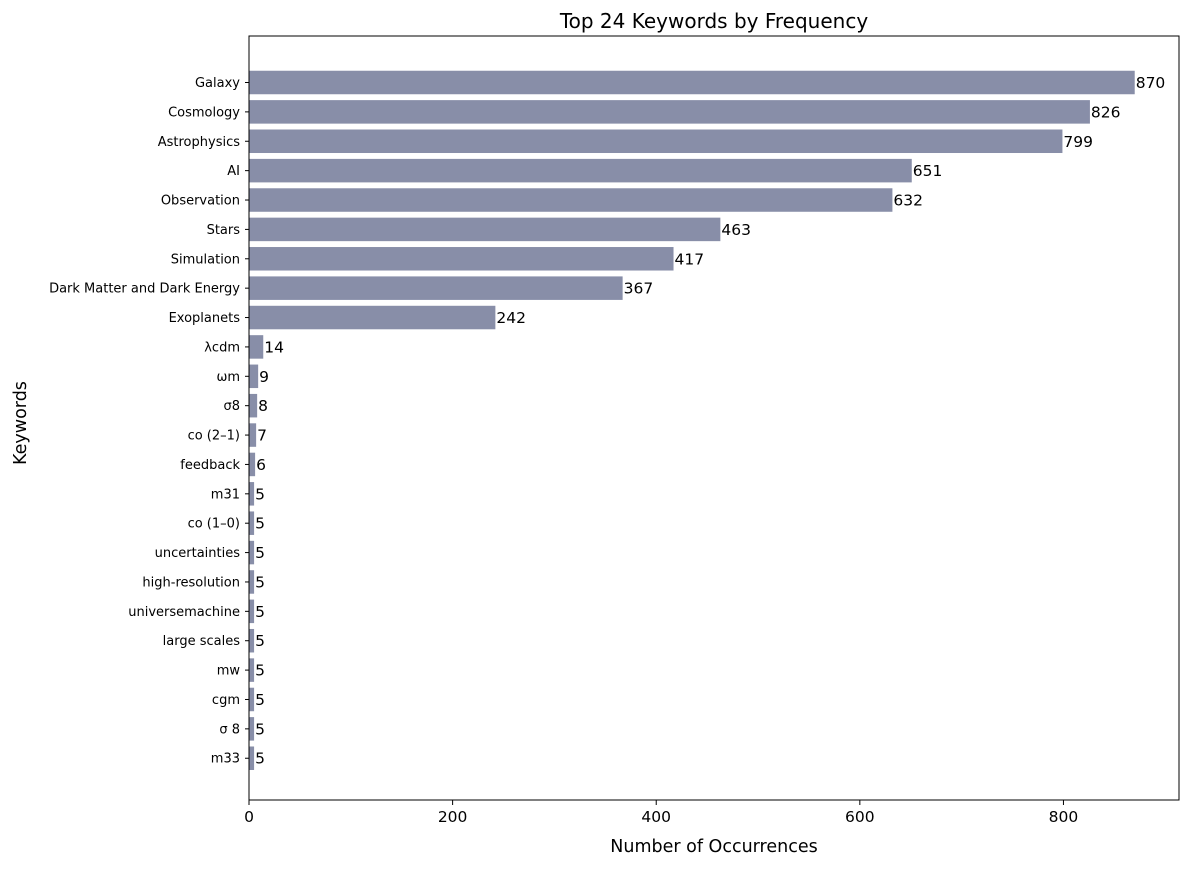 The image size is (1192, 869). What do you see at coordinates (231, 406) in the screenshot?
I see `y-tick-label: σ8` at bounding box center [231, 406].